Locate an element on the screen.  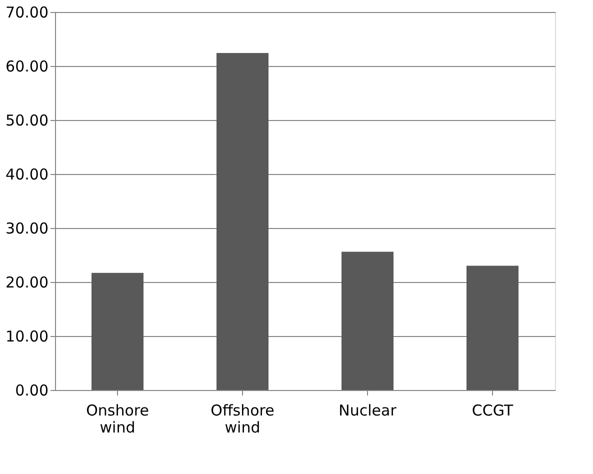
y-tick-label: 50.00 is located at coordinates (27, 121).